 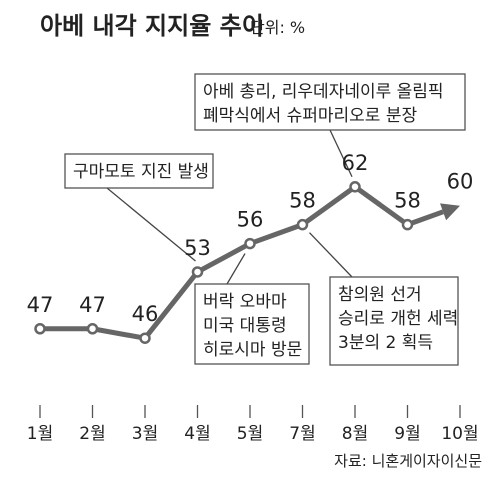 What do you see at coordinates (323, 92) in the screenshot?
I see `annotation-text: 아베 총리, 리우데자네이루 올림픽` at bounding box center [323, 92].